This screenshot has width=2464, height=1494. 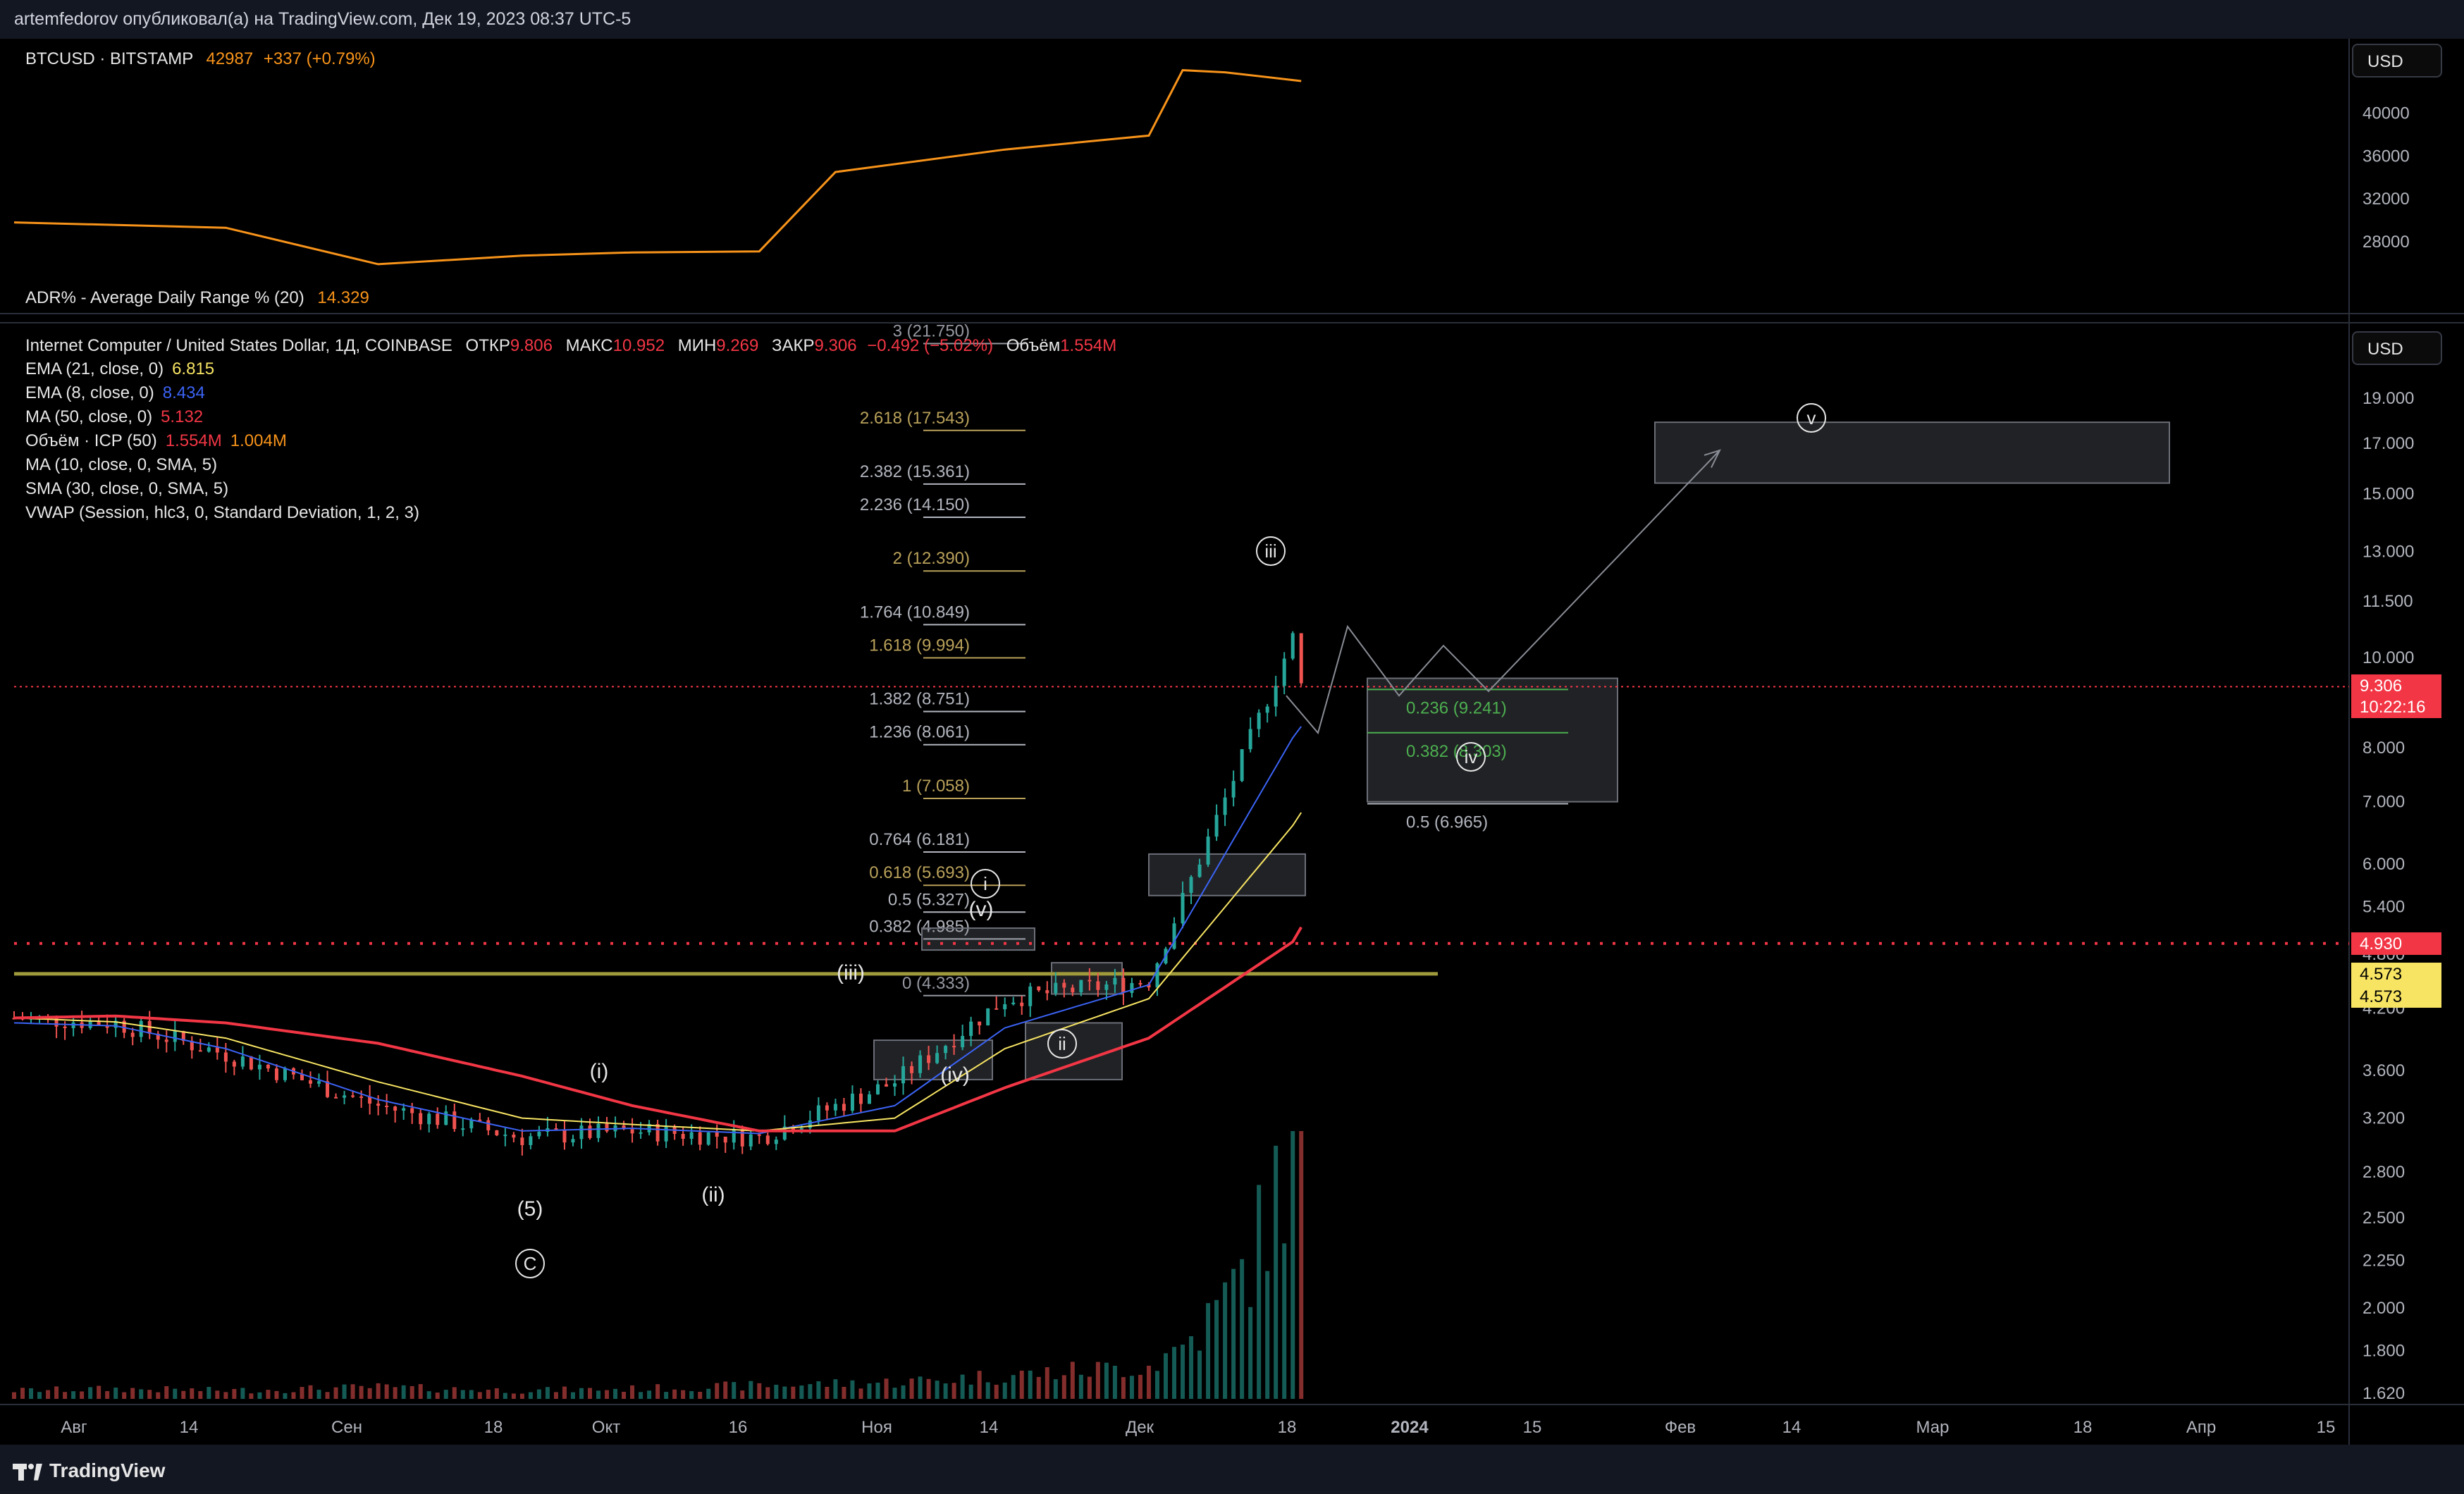 What do you see at coordinates (222, 395) in the screenshot?
I see `indicator-row: EMA (8, close, 0) 8.434` at bounding box center [222, 395].